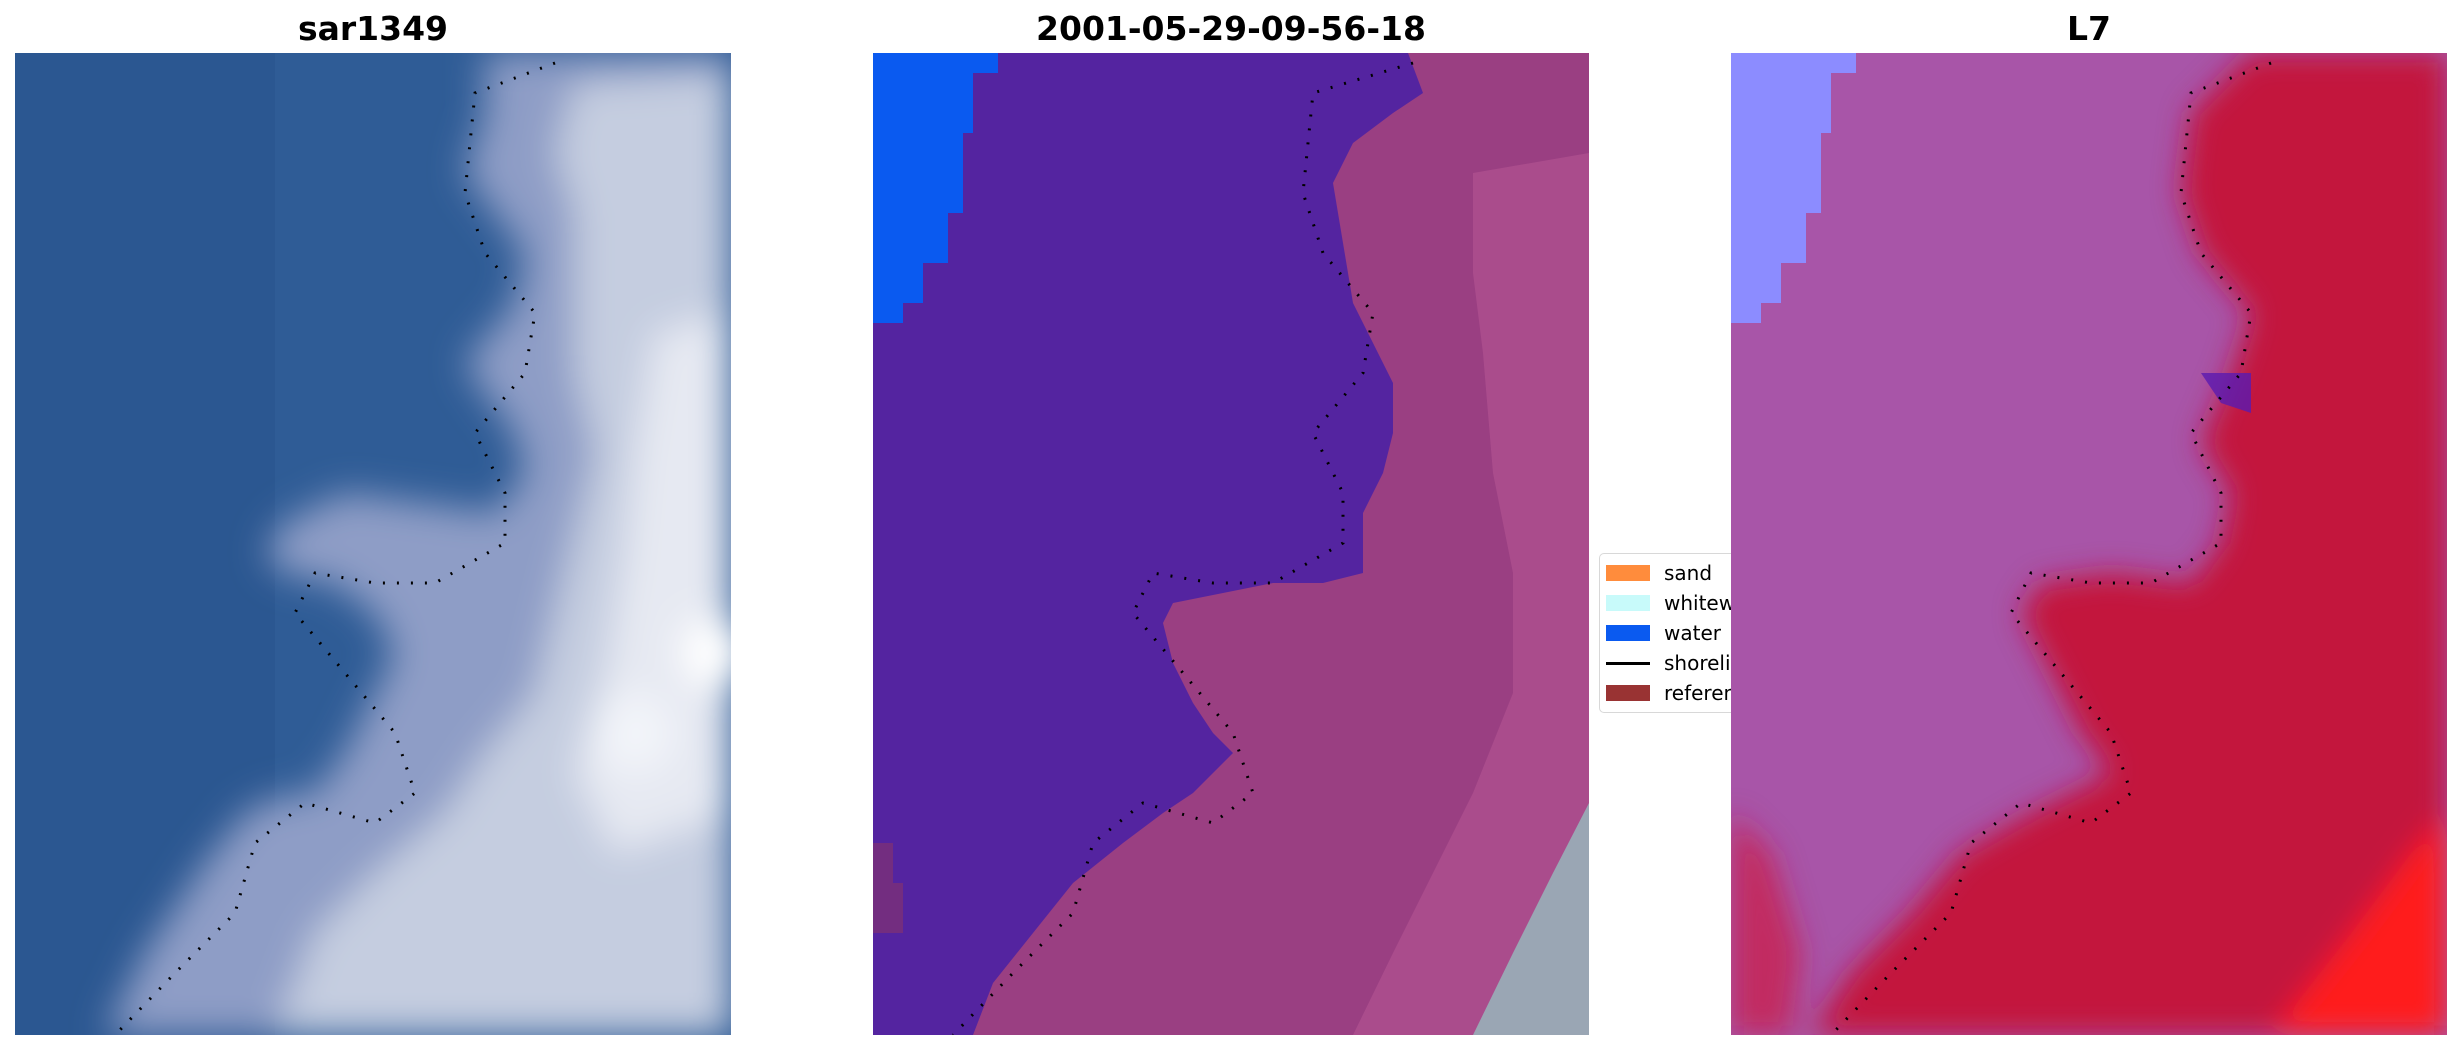 The height and width of the screenshot is (1051, 2460). What do you see at coordinates (373, 28) in the screenshot?
I see `panel-title-sar1349: sar1349` at bounding box center [373, 28].